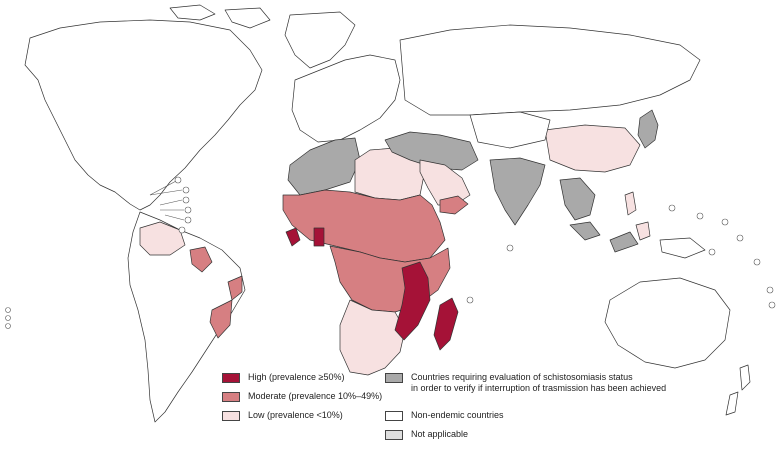 Image resolution: width=778 pixels, height=449 pixels. I want to click on region-libya-egypt, so click(390, 174).